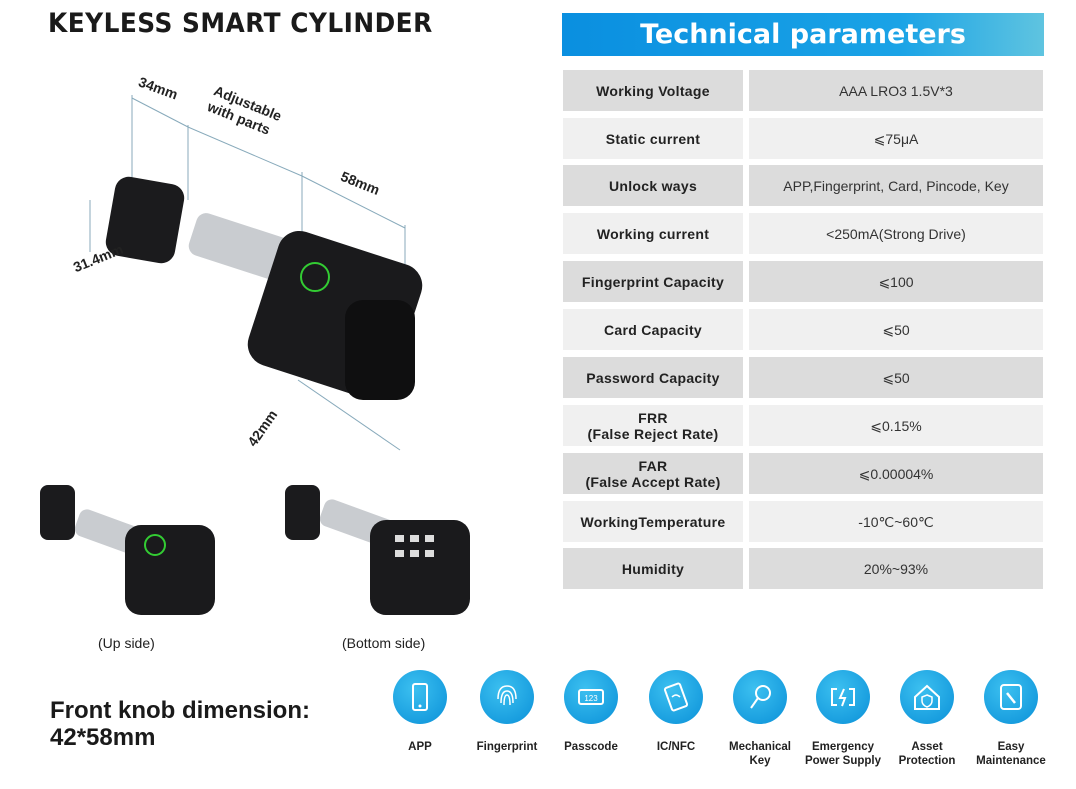  Describe the element at coordinates (420, 747) in the screenshot. I see `feature-label: APP` at that location.